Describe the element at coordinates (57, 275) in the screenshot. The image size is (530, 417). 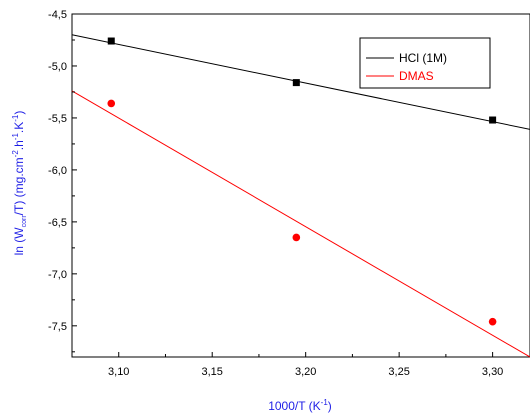
I see `y-tick-label: -7,0` at that location.